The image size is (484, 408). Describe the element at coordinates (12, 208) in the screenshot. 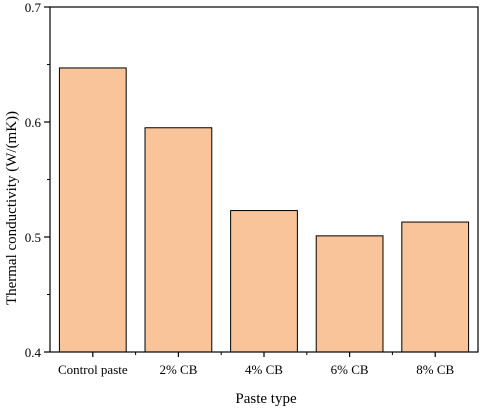

I see `y-axis-title: Thermal conductivity (W/(mK))` at that location.